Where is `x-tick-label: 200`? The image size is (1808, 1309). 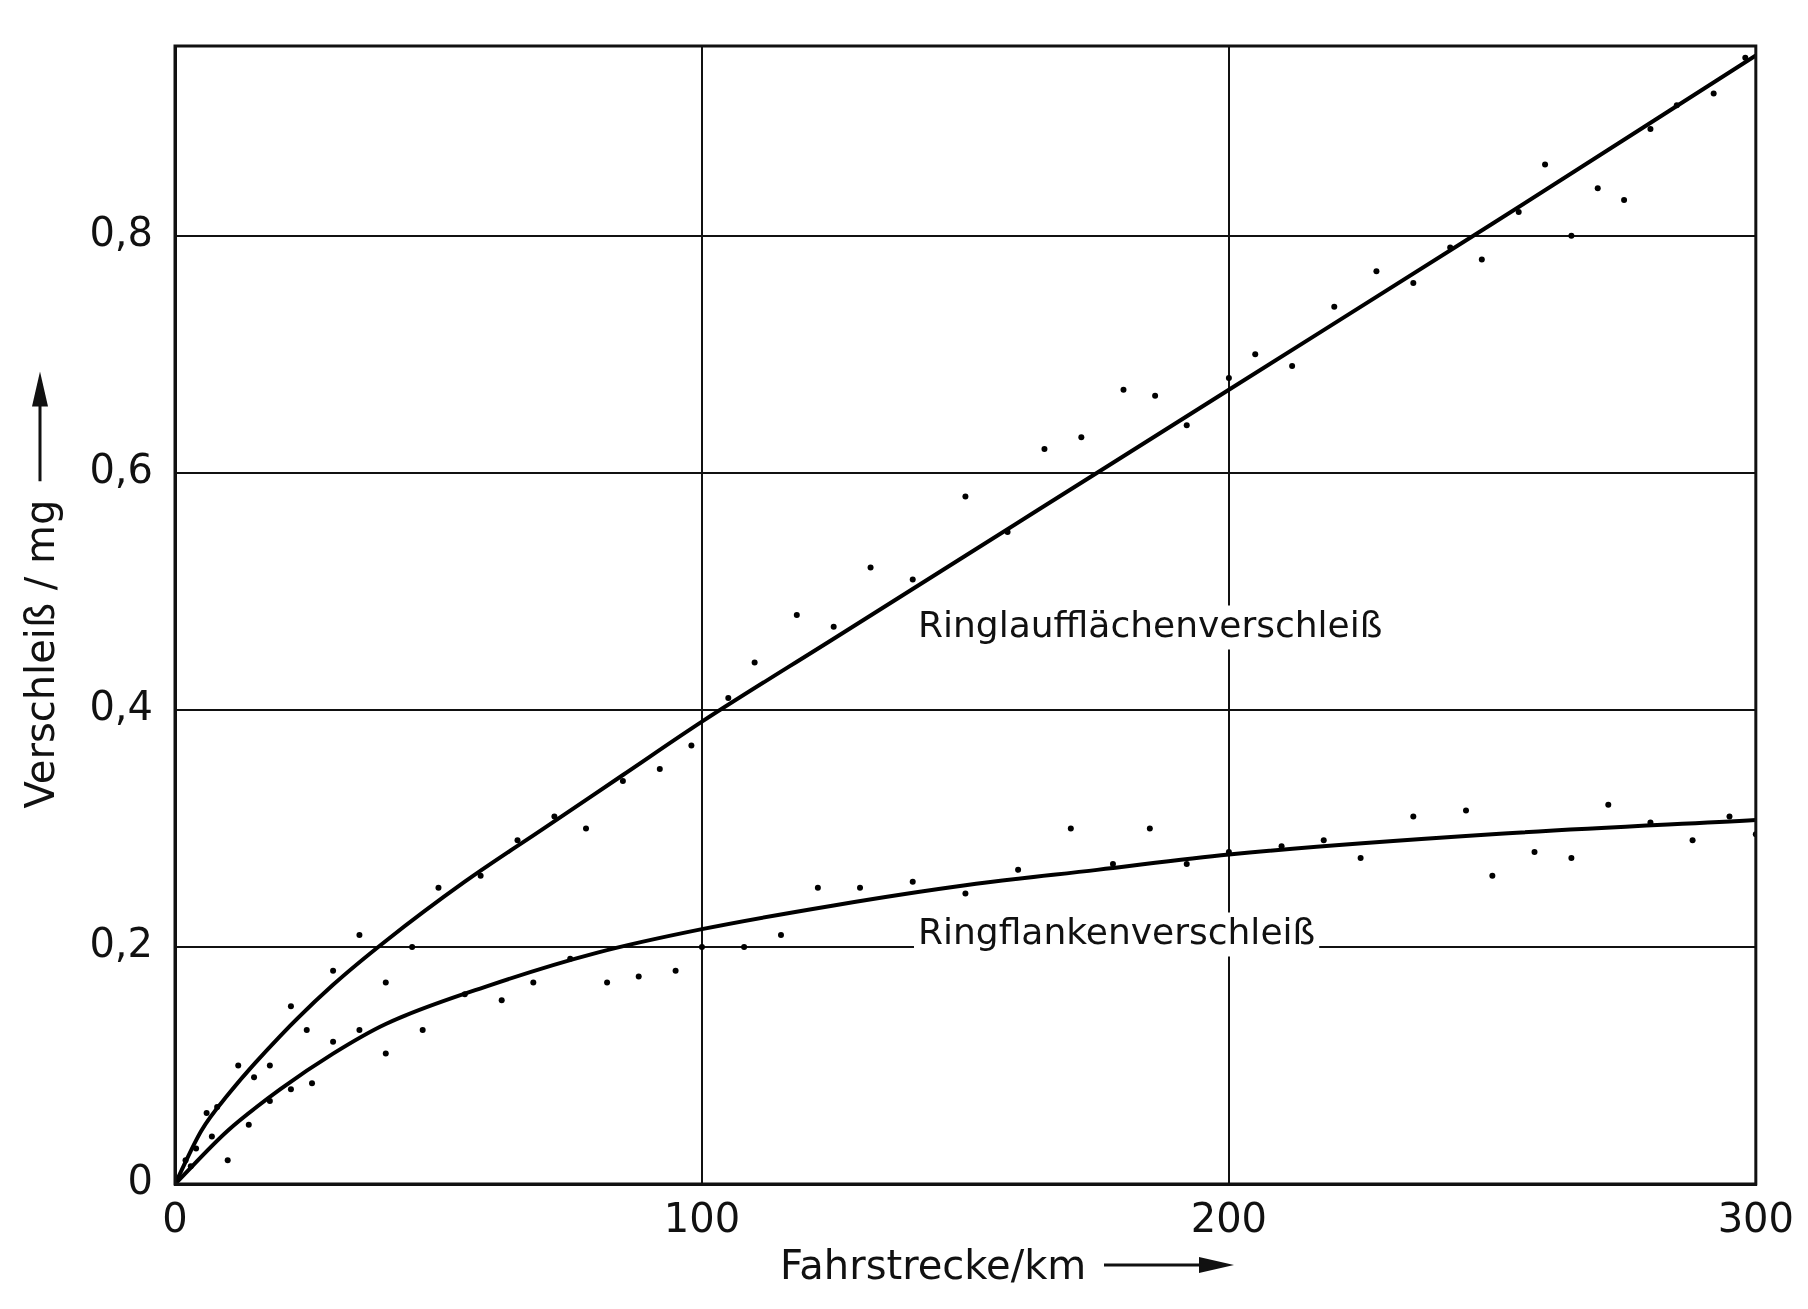
x-tick-label: 200 is located at coordinates (1229, 1218).